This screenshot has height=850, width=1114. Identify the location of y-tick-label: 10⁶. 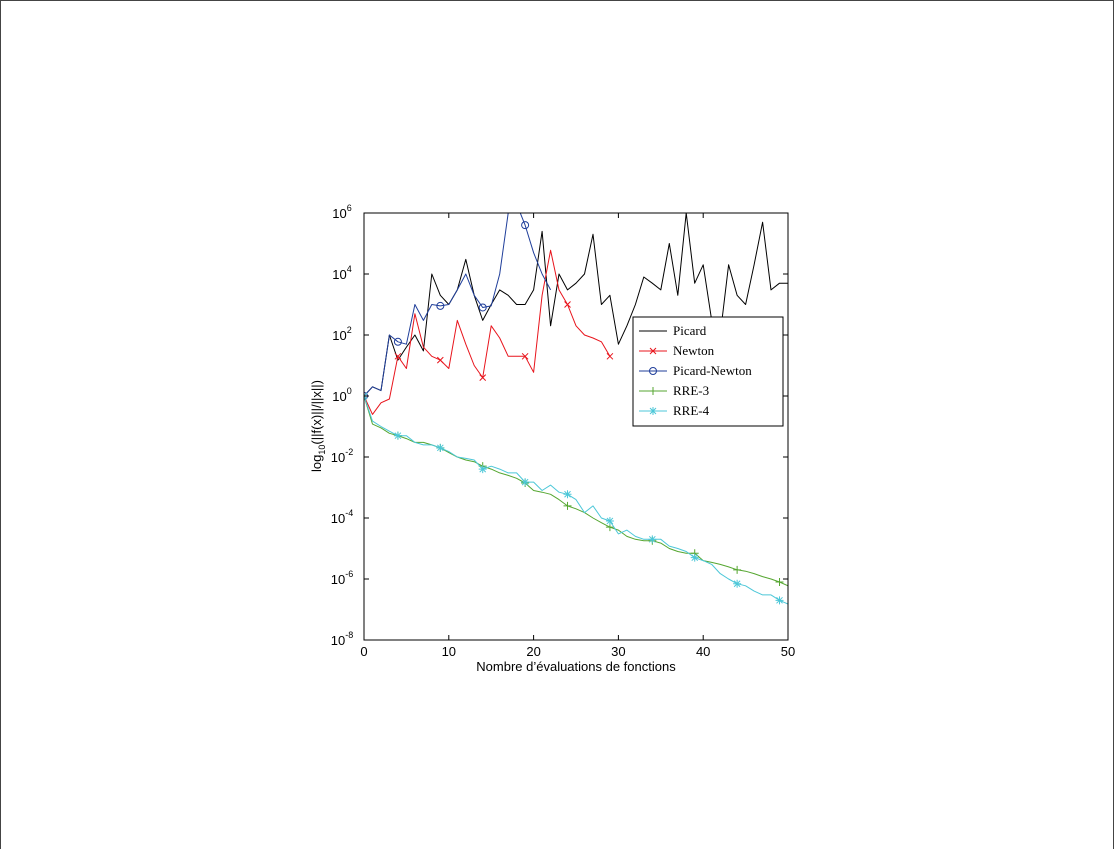
(341, 212).